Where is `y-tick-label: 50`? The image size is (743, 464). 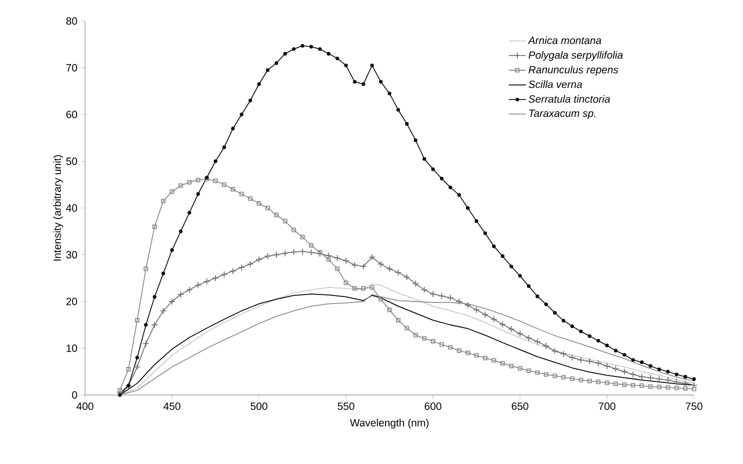
y-tick-label: 50 is located at coordinates (72, 161).